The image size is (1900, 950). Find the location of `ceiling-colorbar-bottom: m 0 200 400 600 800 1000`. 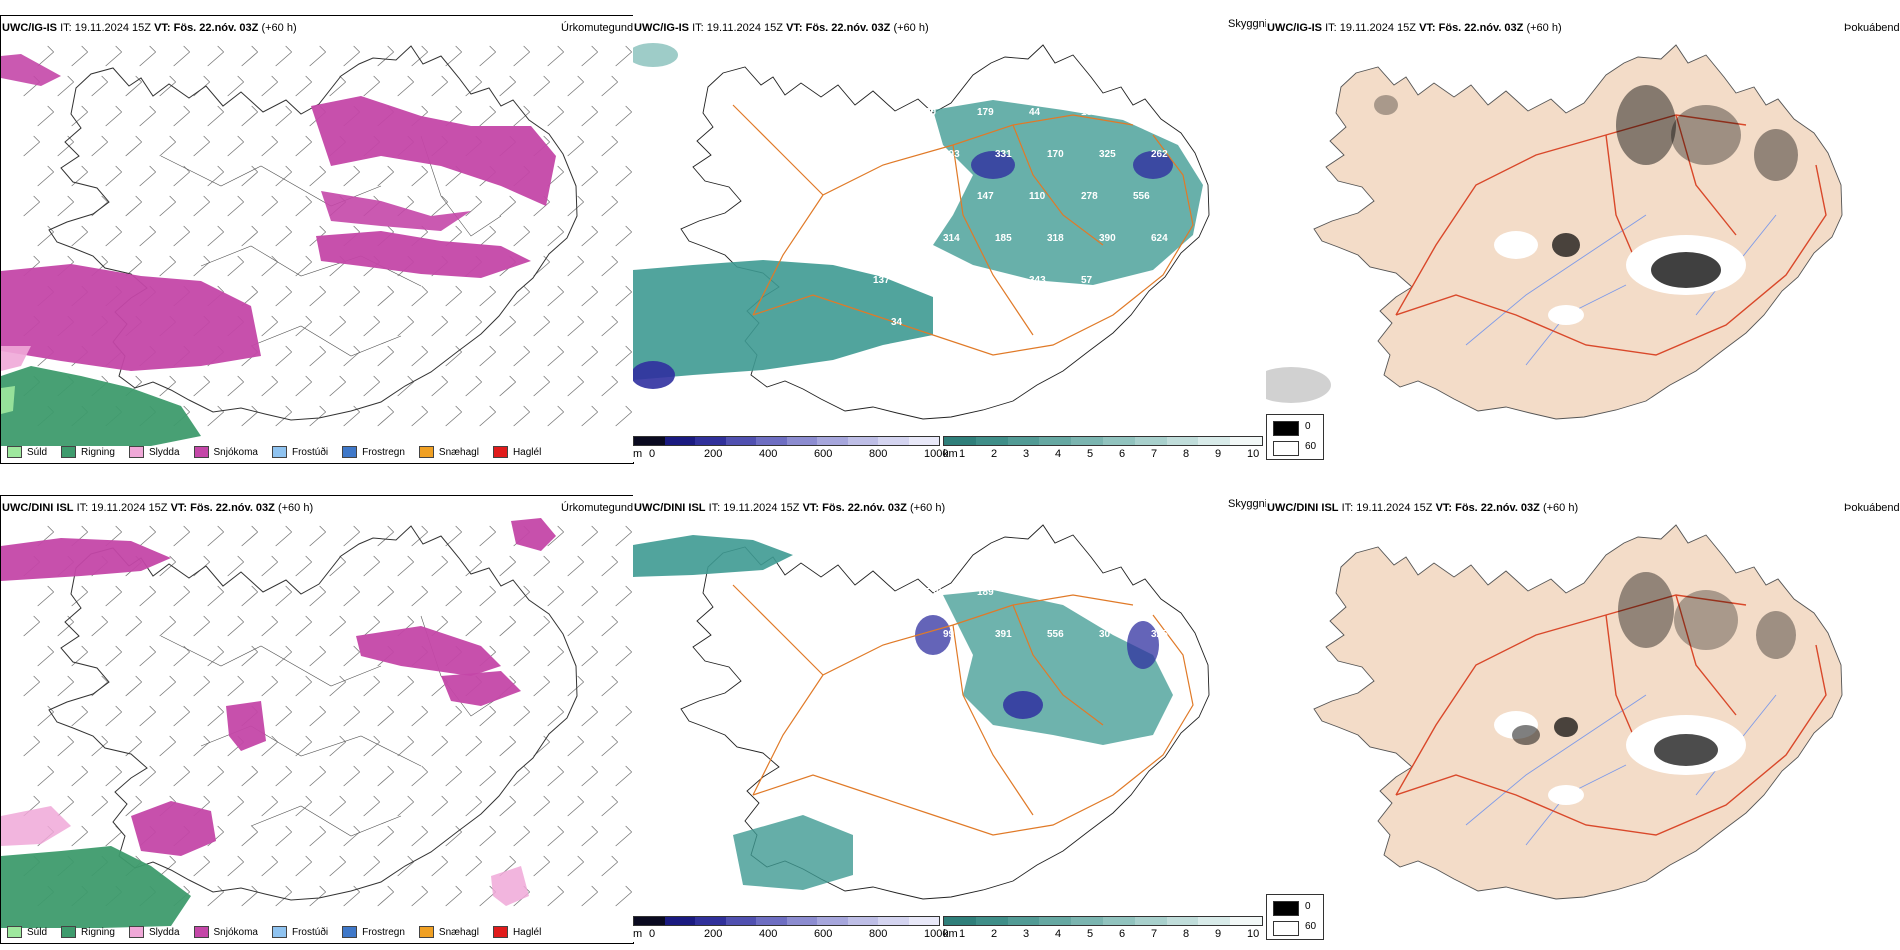

ceiling-colorbar-bottom: m 0 200 400 600 800 1000 is located at coordinates (790, 929).